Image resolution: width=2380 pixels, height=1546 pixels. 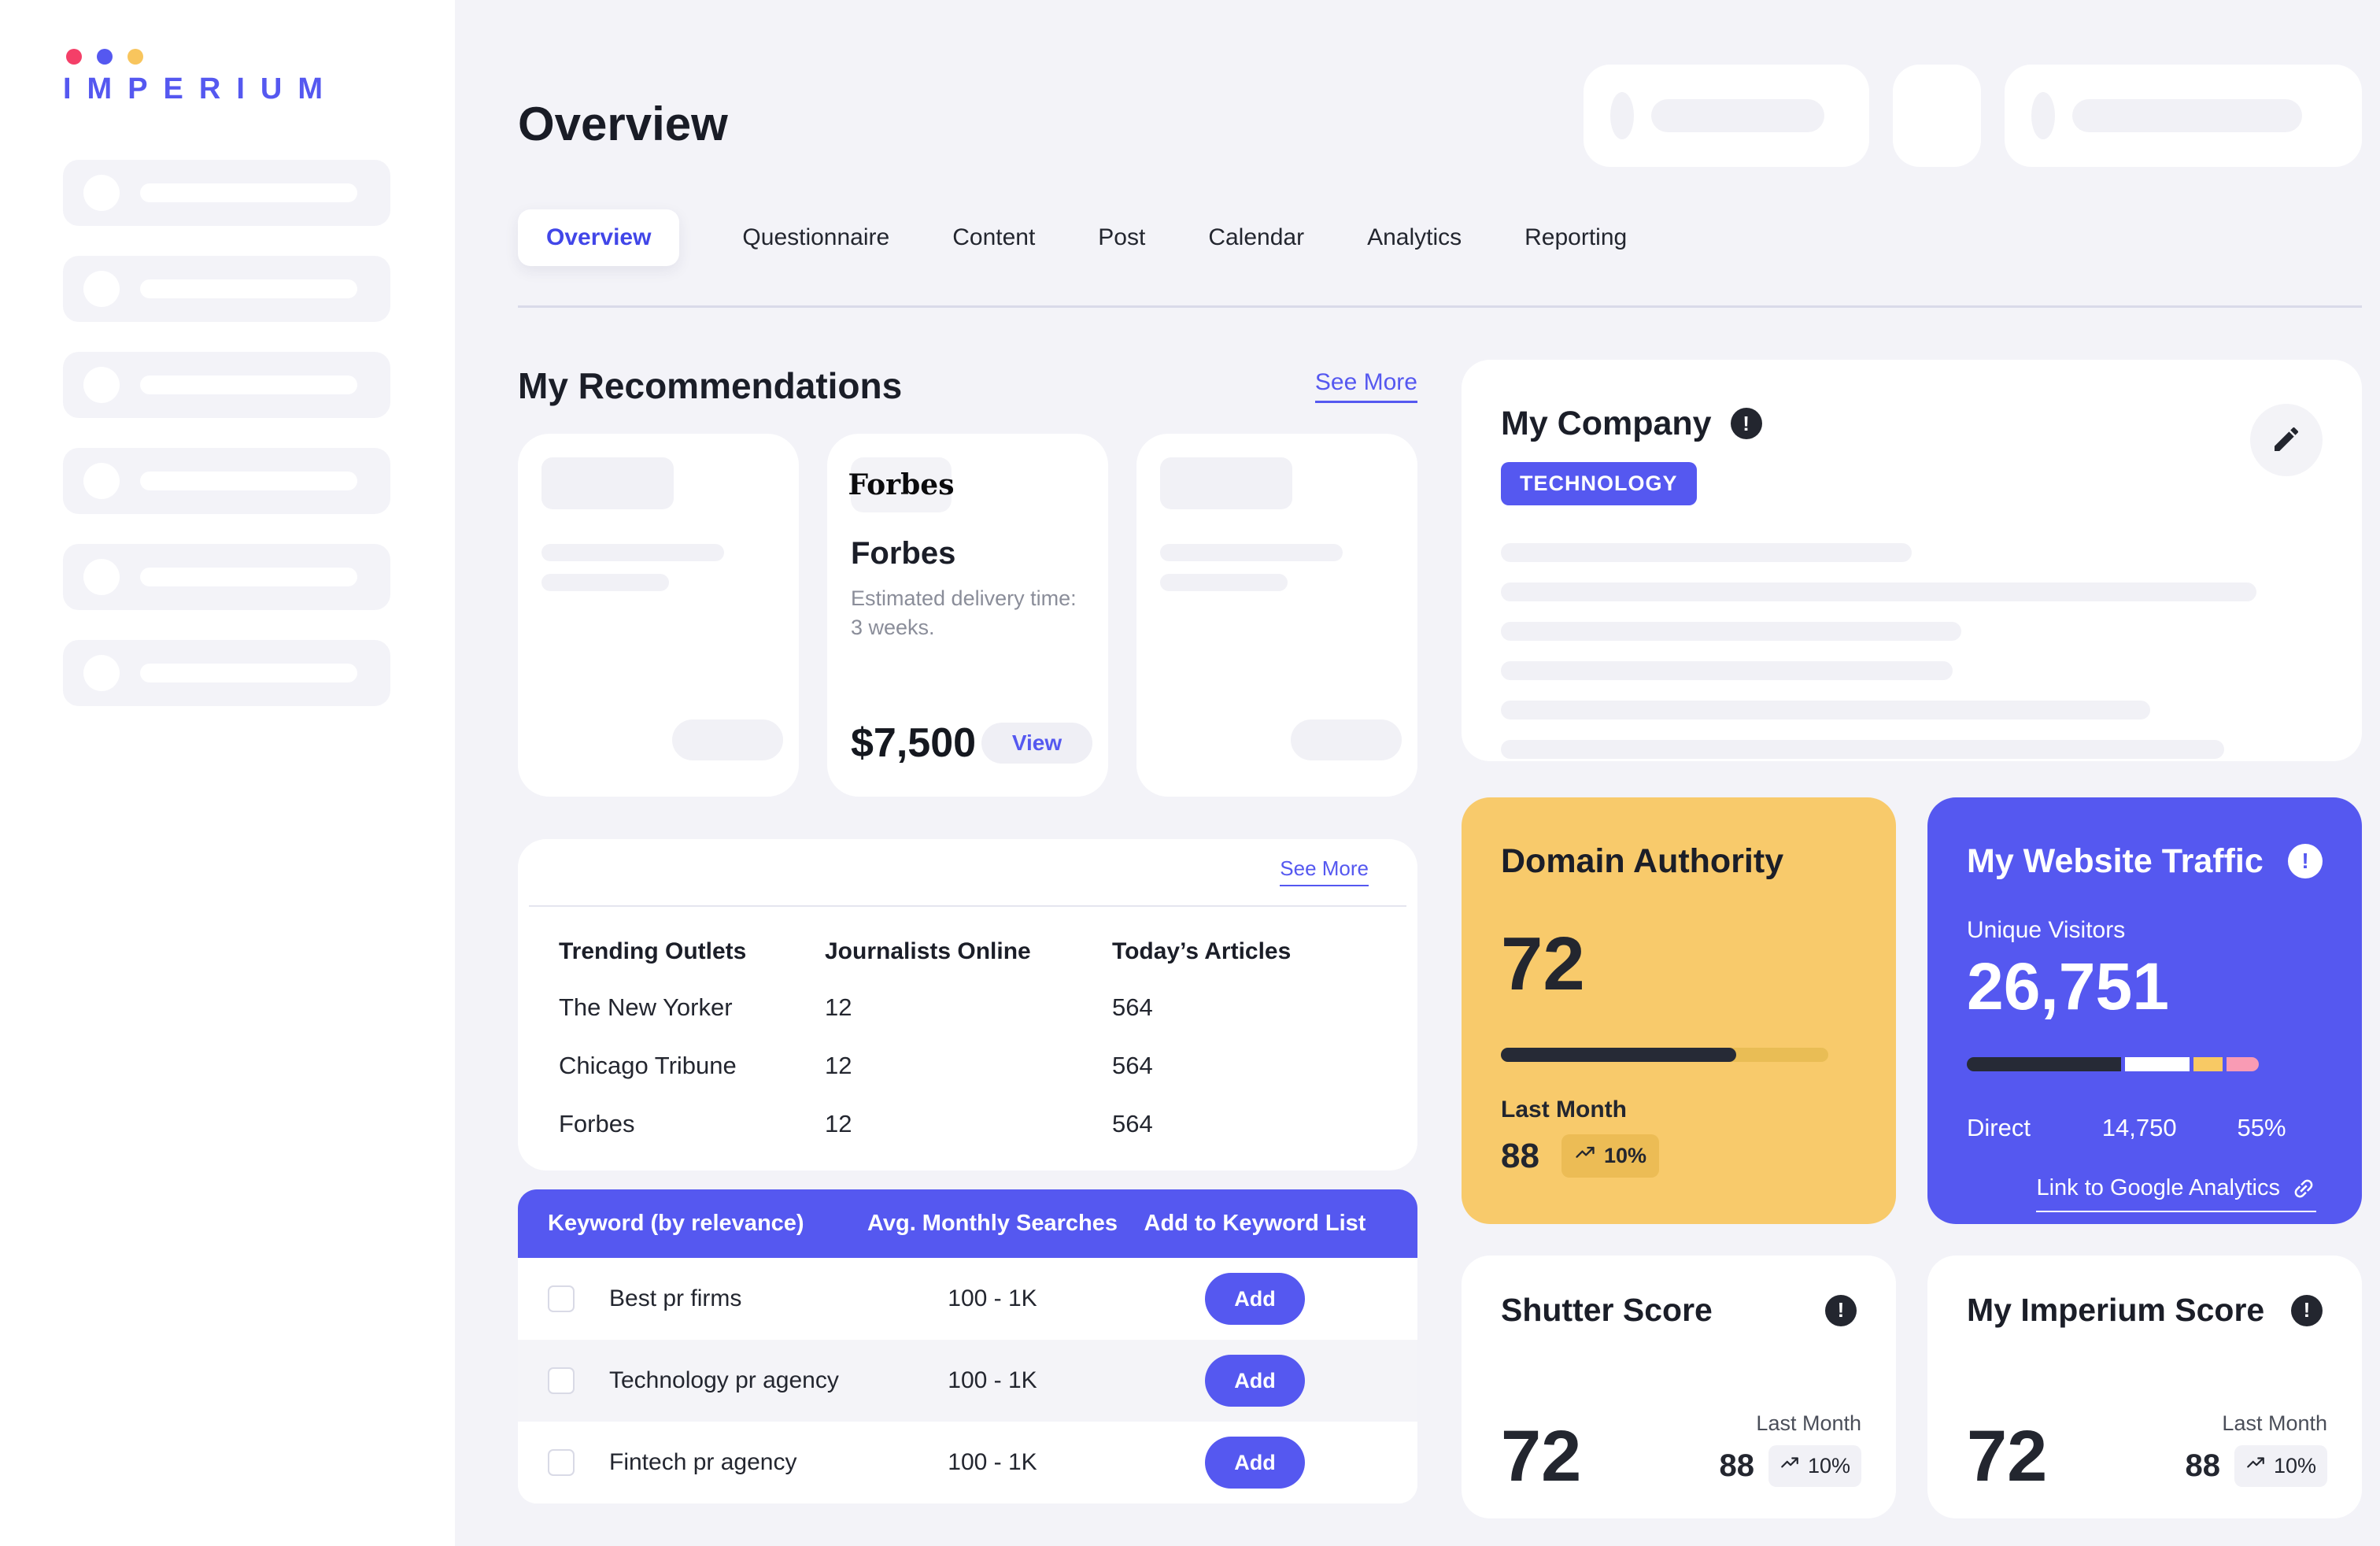 I want to click on my-company-card: My Company ! TECHNOLOGY, so click(x=1912, y=560).